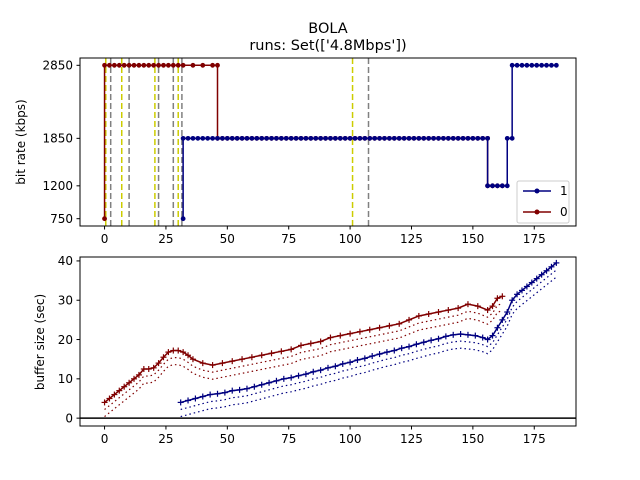 This screenshot has width=640, height=480. I want to click on buffer-y-axis-label: buffer size (sec), so click(40, 342).